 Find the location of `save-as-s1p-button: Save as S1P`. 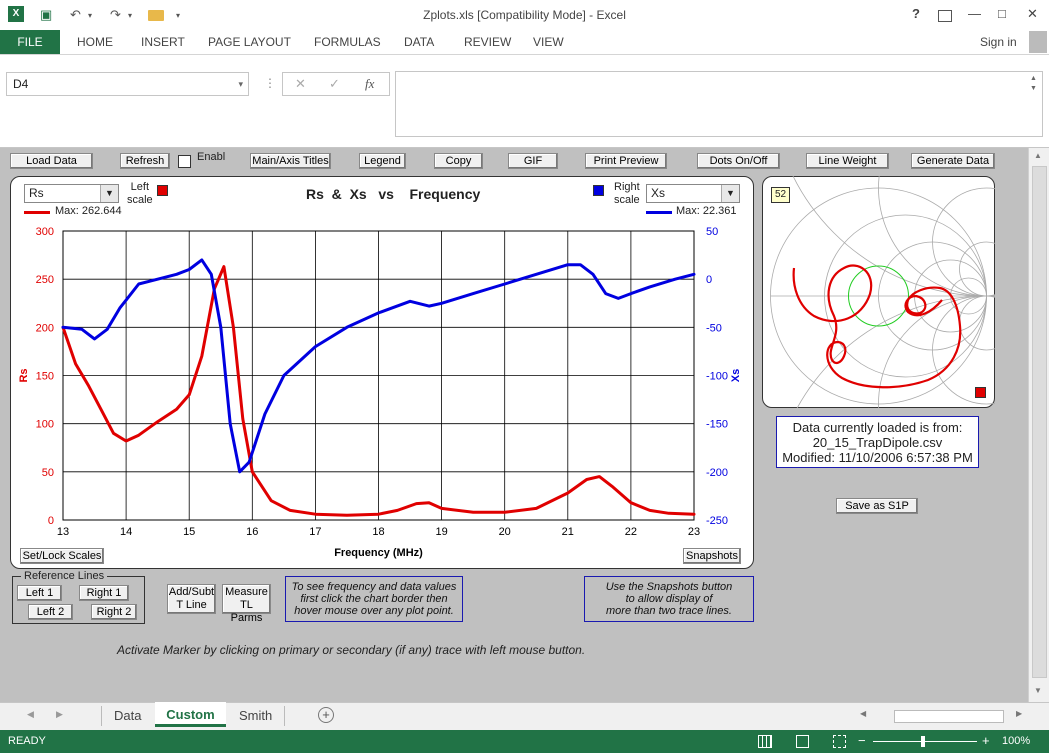

save-as-s1p-button: Save as S1P is located at coordinates (877, 506).